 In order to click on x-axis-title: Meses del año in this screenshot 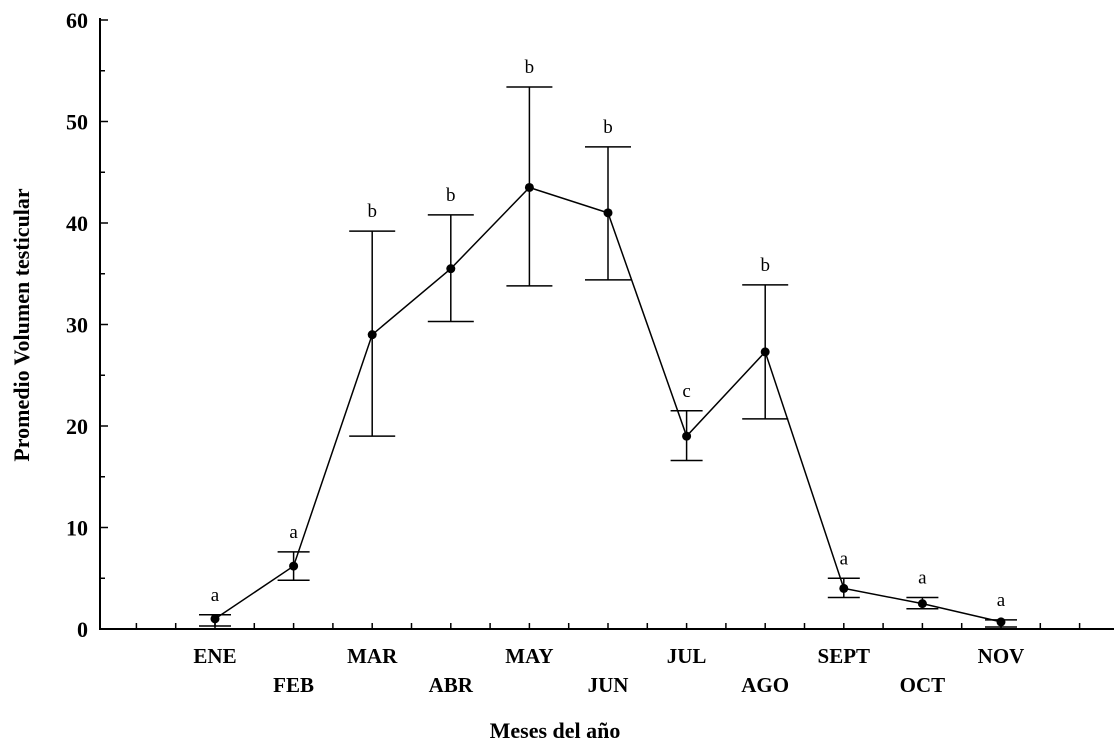, I will do `click(555, 730)`.